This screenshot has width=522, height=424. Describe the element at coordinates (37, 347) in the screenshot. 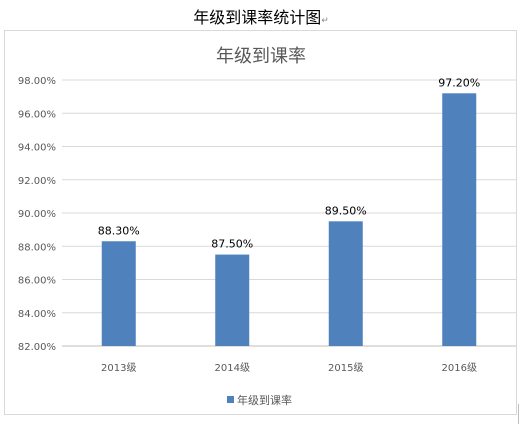

I see `y-tick-label: 82.00%` at that location.